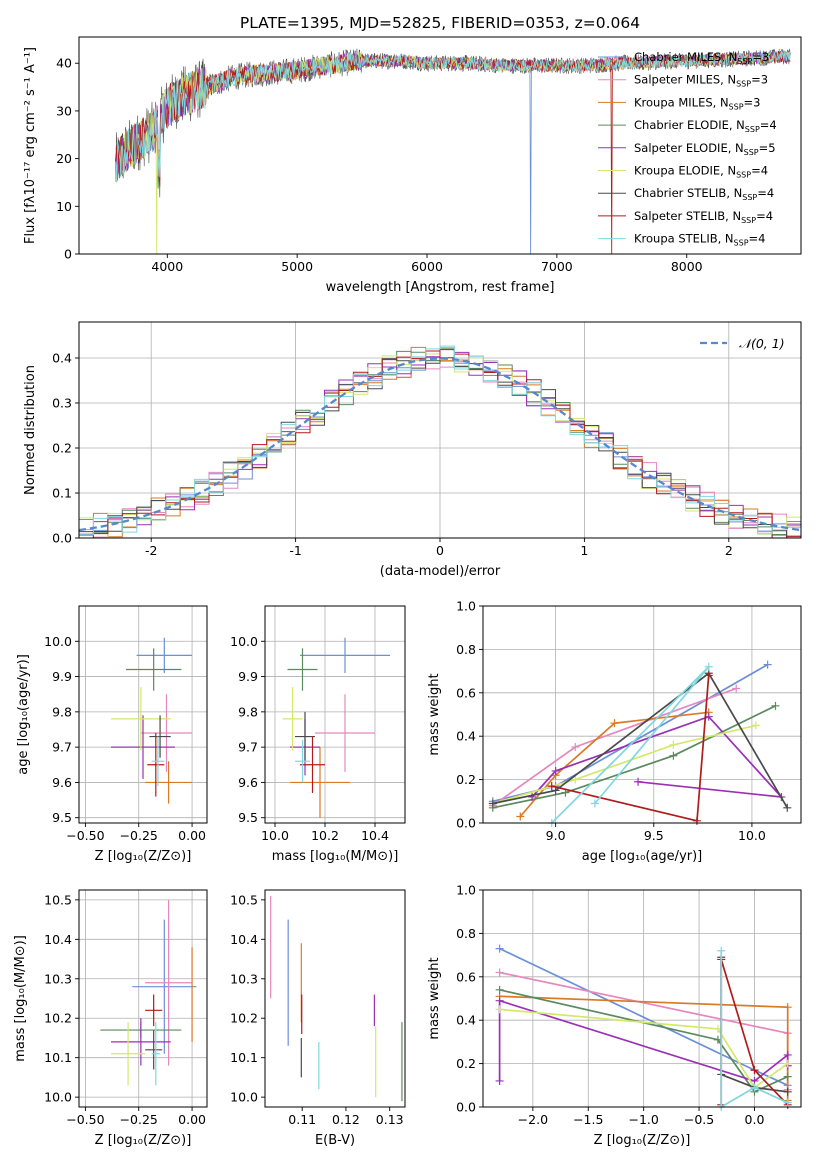  I want to click on y-axis-label: mass [log₁₀(M/M⊙)], so click(20, 998).